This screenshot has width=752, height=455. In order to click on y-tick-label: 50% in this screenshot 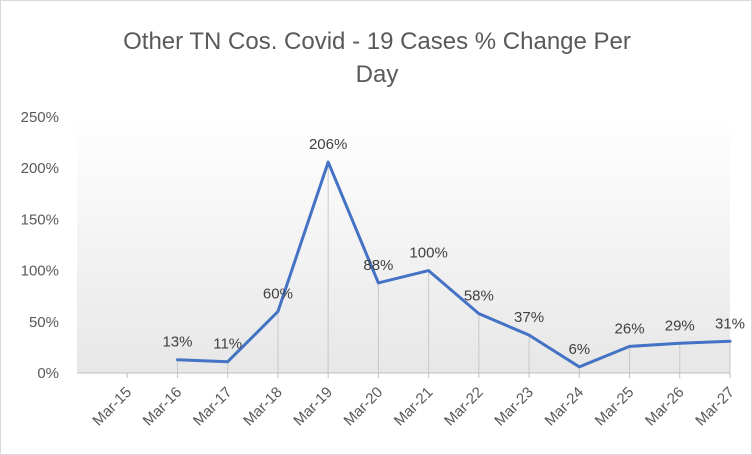, I will do `click(44, 322)`.